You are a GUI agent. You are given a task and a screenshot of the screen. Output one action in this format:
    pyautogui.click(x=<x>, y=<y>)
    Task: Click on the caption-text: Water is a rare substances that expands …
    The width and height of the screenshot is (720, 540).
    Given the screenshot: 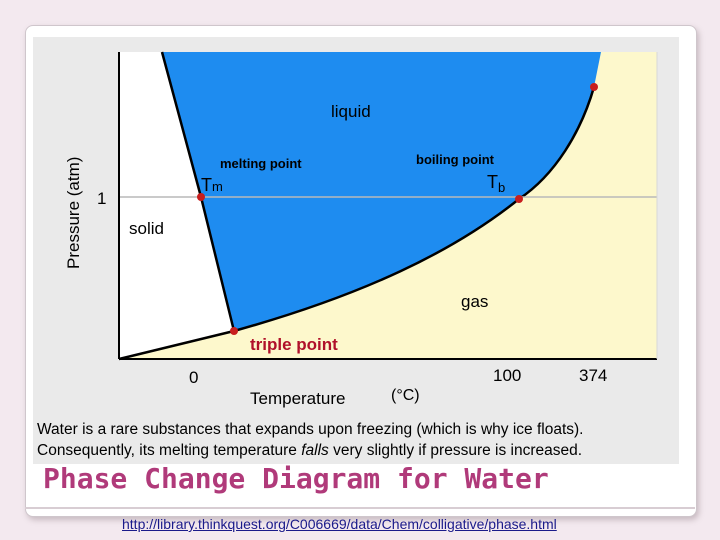 What is the action you would take?
    pyautogui.click(x=357, y=440)
    